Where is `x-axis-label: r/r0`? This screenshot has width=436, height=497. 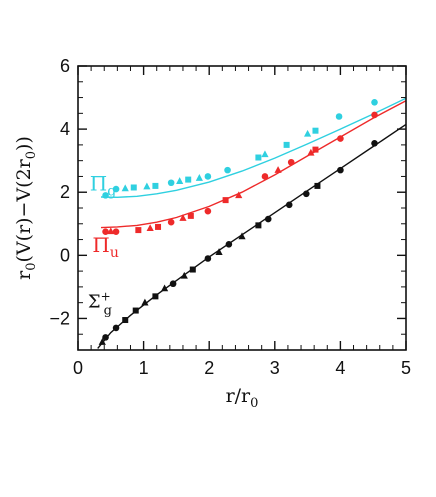
x-axis-label: r/r0 is located at coordinates (242, 398).